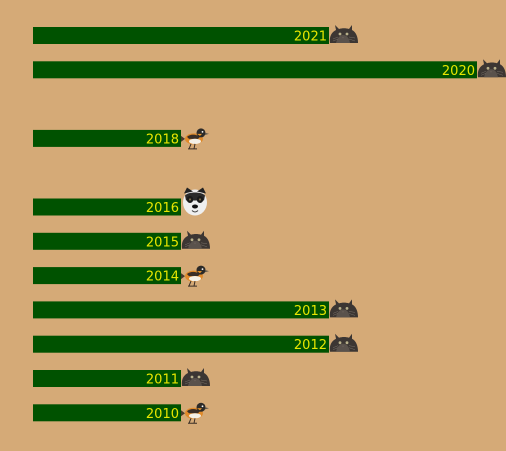 The image size is (506, 451). I want to click on bar-label-2014: 2014, so click(162, 277).